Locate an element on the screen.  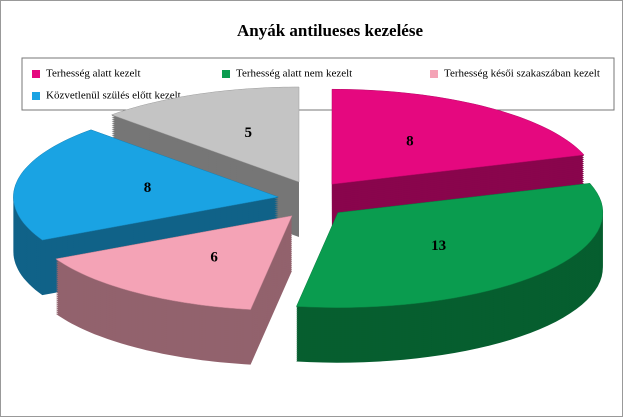
data-label: 6 is located at coordinates (214, 257).